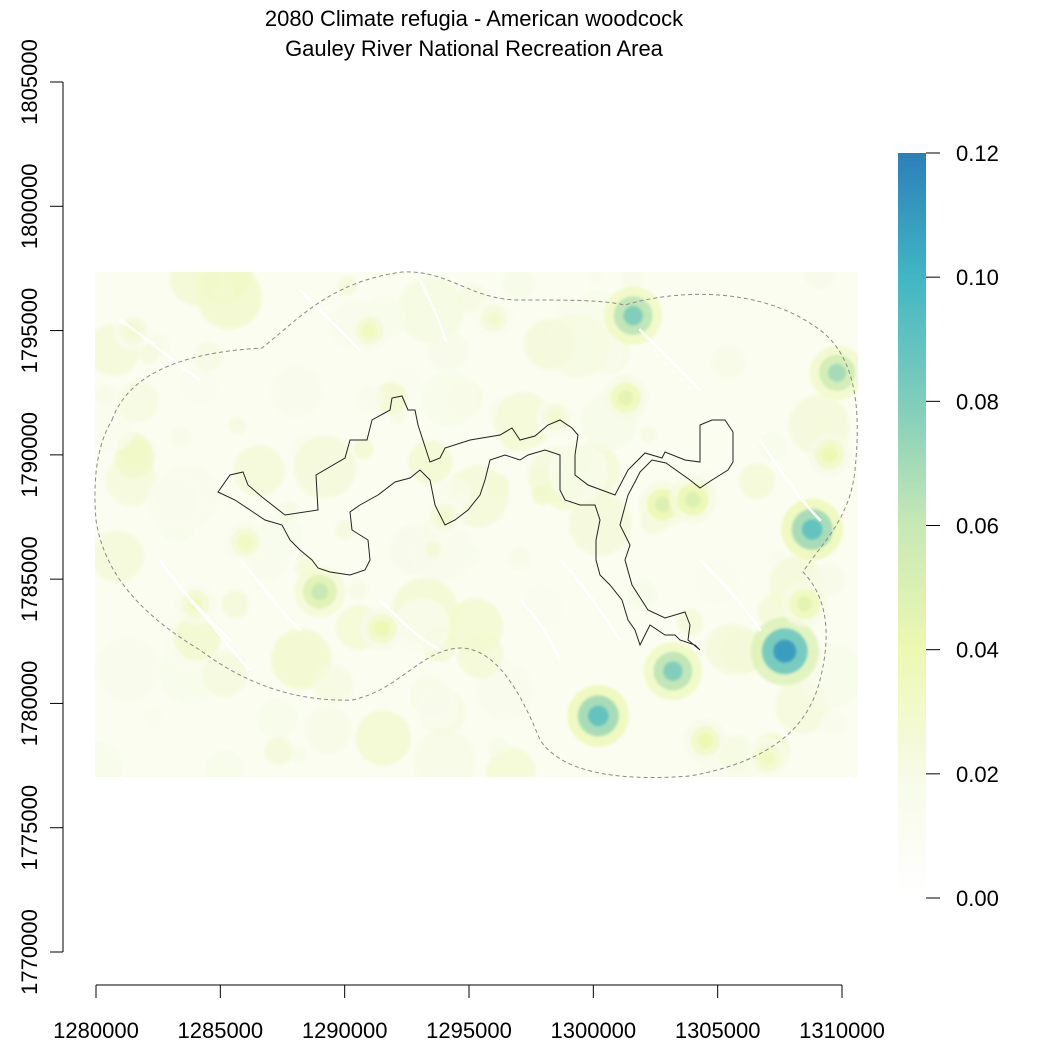  Describe the element at coordinates (842, 1030) in the screenshot. I see `x-tick-label: 1310000` at that location.